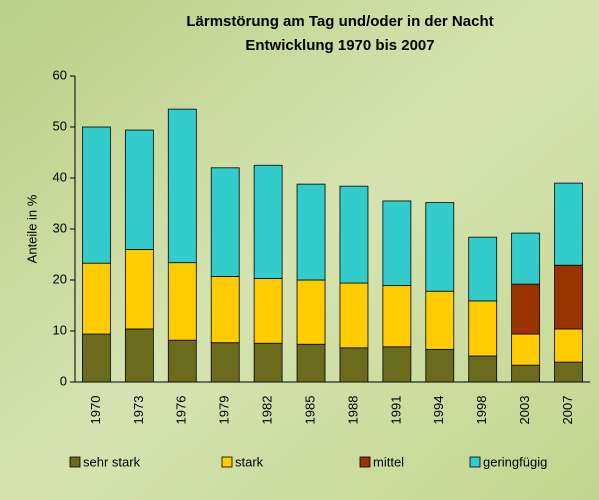 The width and height of the screenshot is (599, 500). Describe the element at coordinates (181, 410) in the screenshot. I see `x-tick-label: 1976` at that location.